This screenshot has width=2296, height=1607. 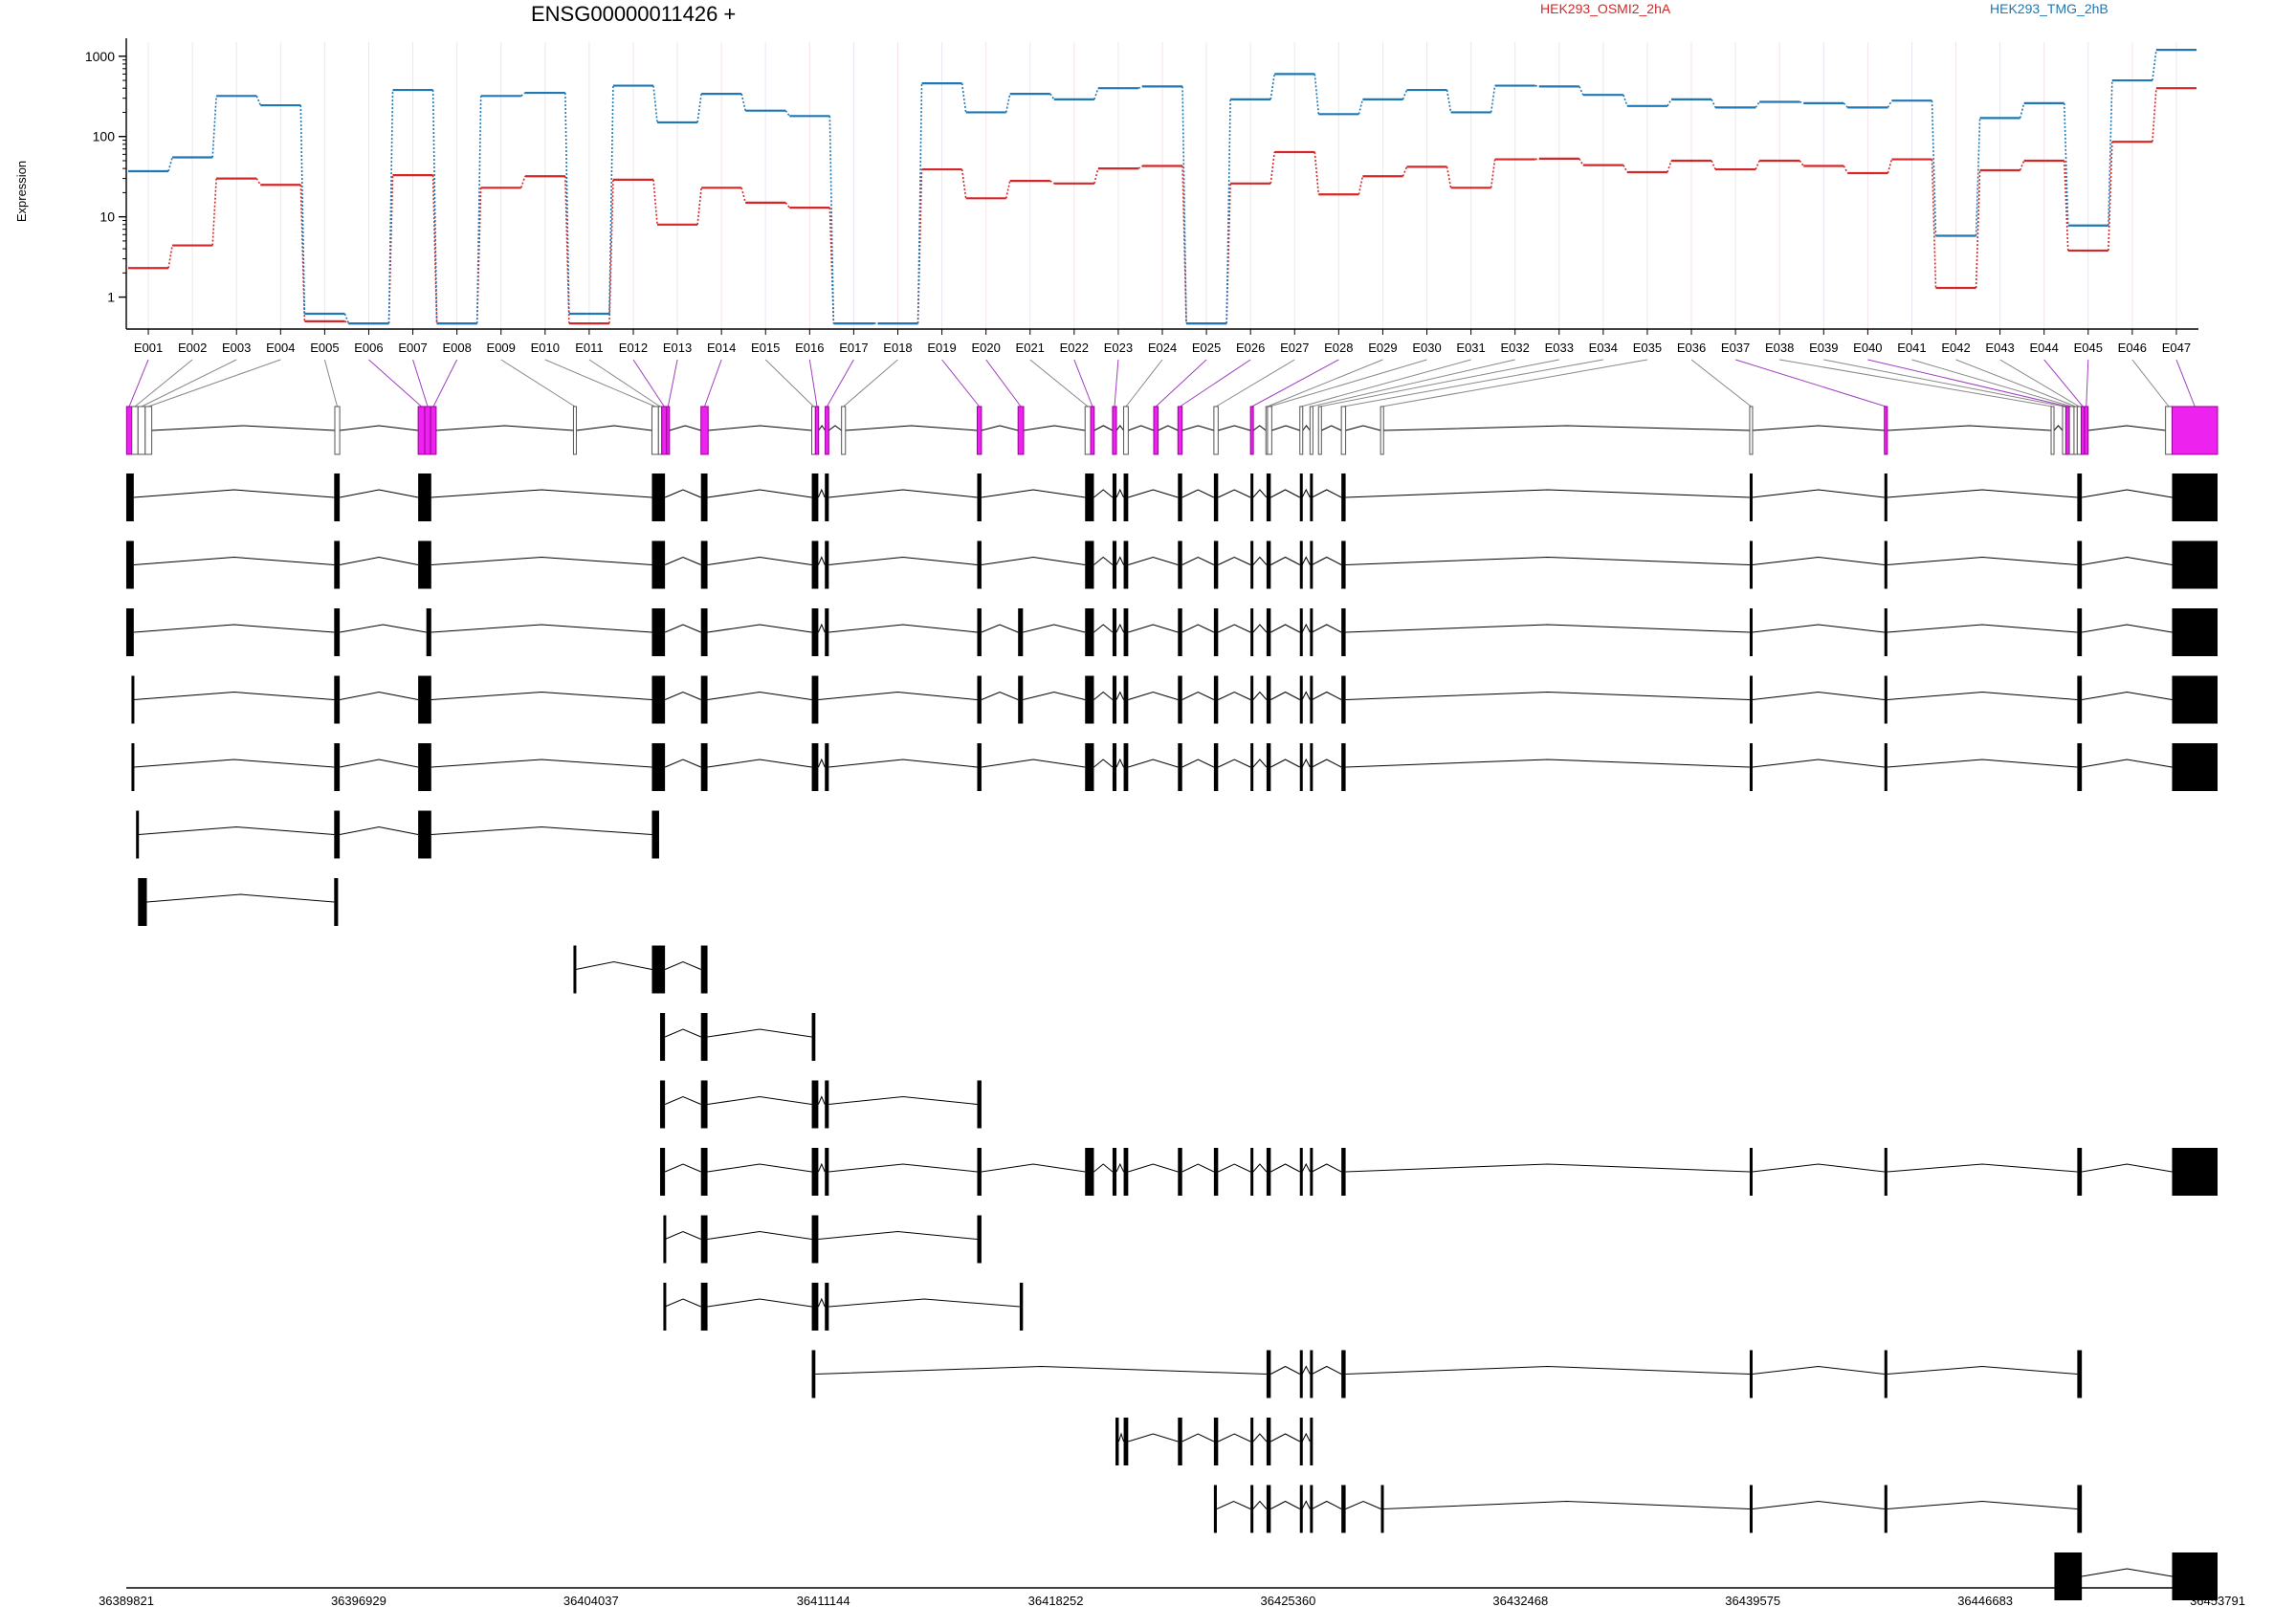 What do you see at coordinates (1118, 348) in the screenshot?
I see `x-tick-label: E023` at bounding box center [1118, 348].